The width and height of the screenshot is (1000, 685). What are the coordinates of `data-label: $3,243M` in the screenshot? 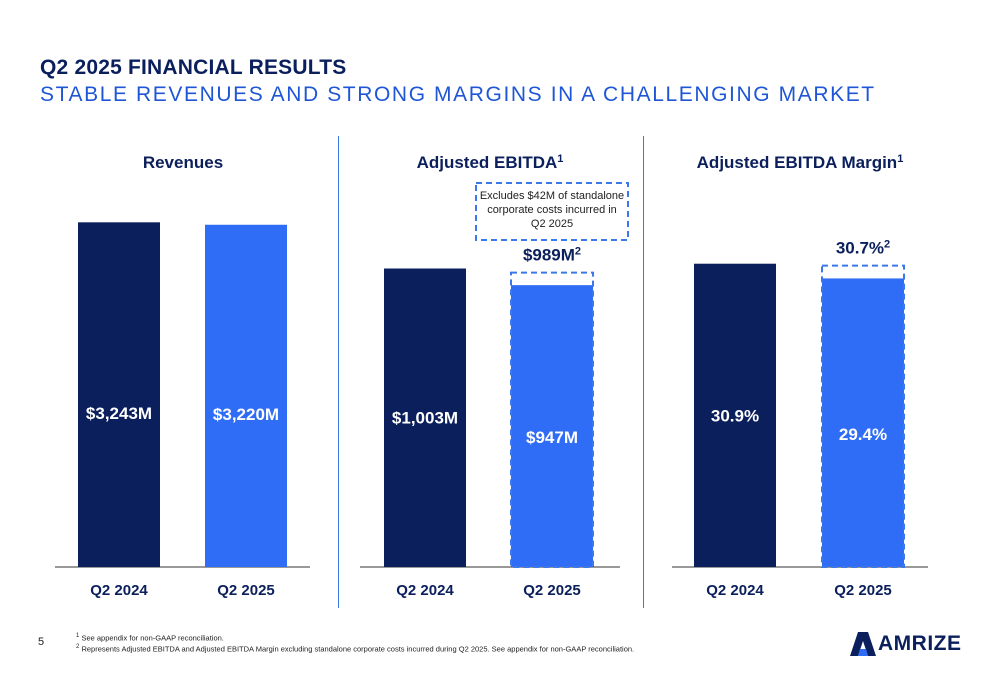 It's located at (119, 413).